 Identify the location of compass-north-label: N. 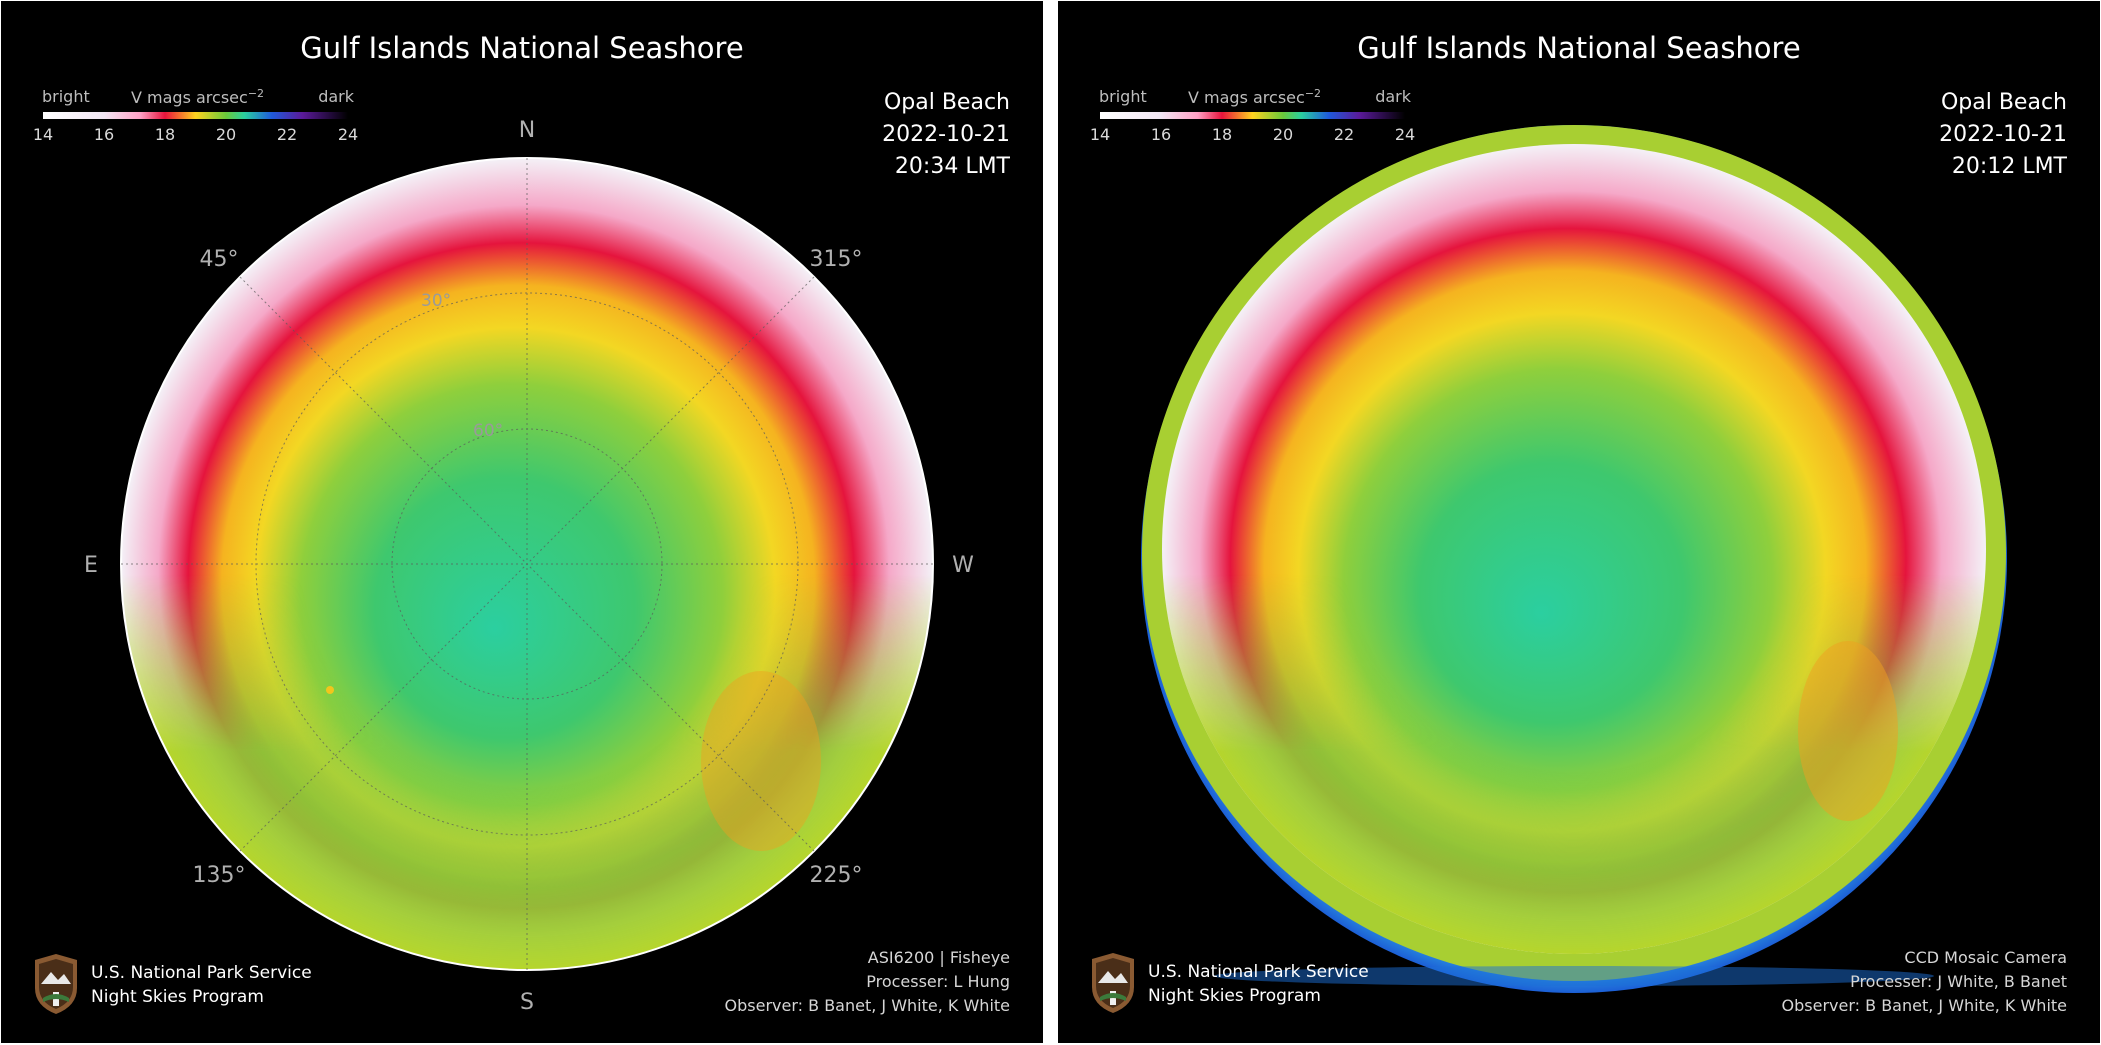
(527, 130).